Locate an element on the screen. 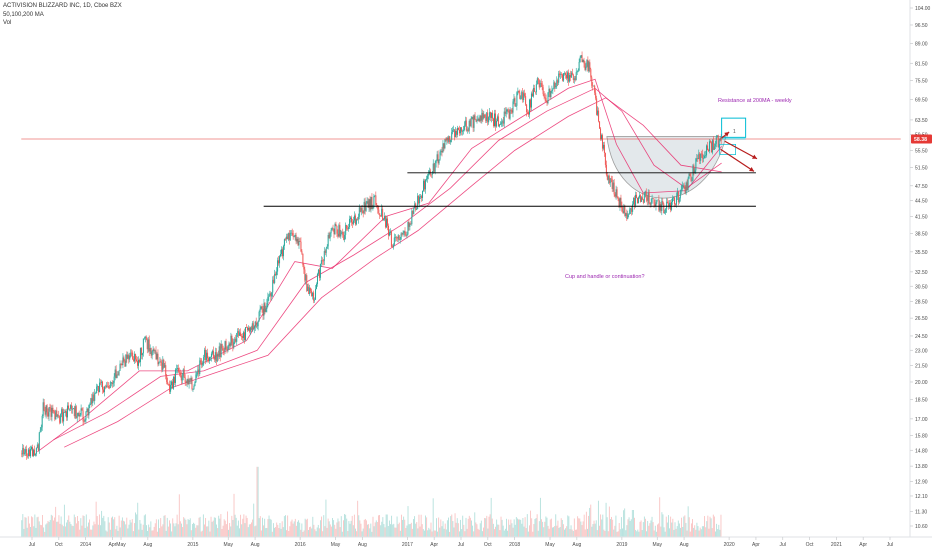 The width and height of the screenshot is (932, 555). handle-arrow-lower is located at coordinates (737, 160).